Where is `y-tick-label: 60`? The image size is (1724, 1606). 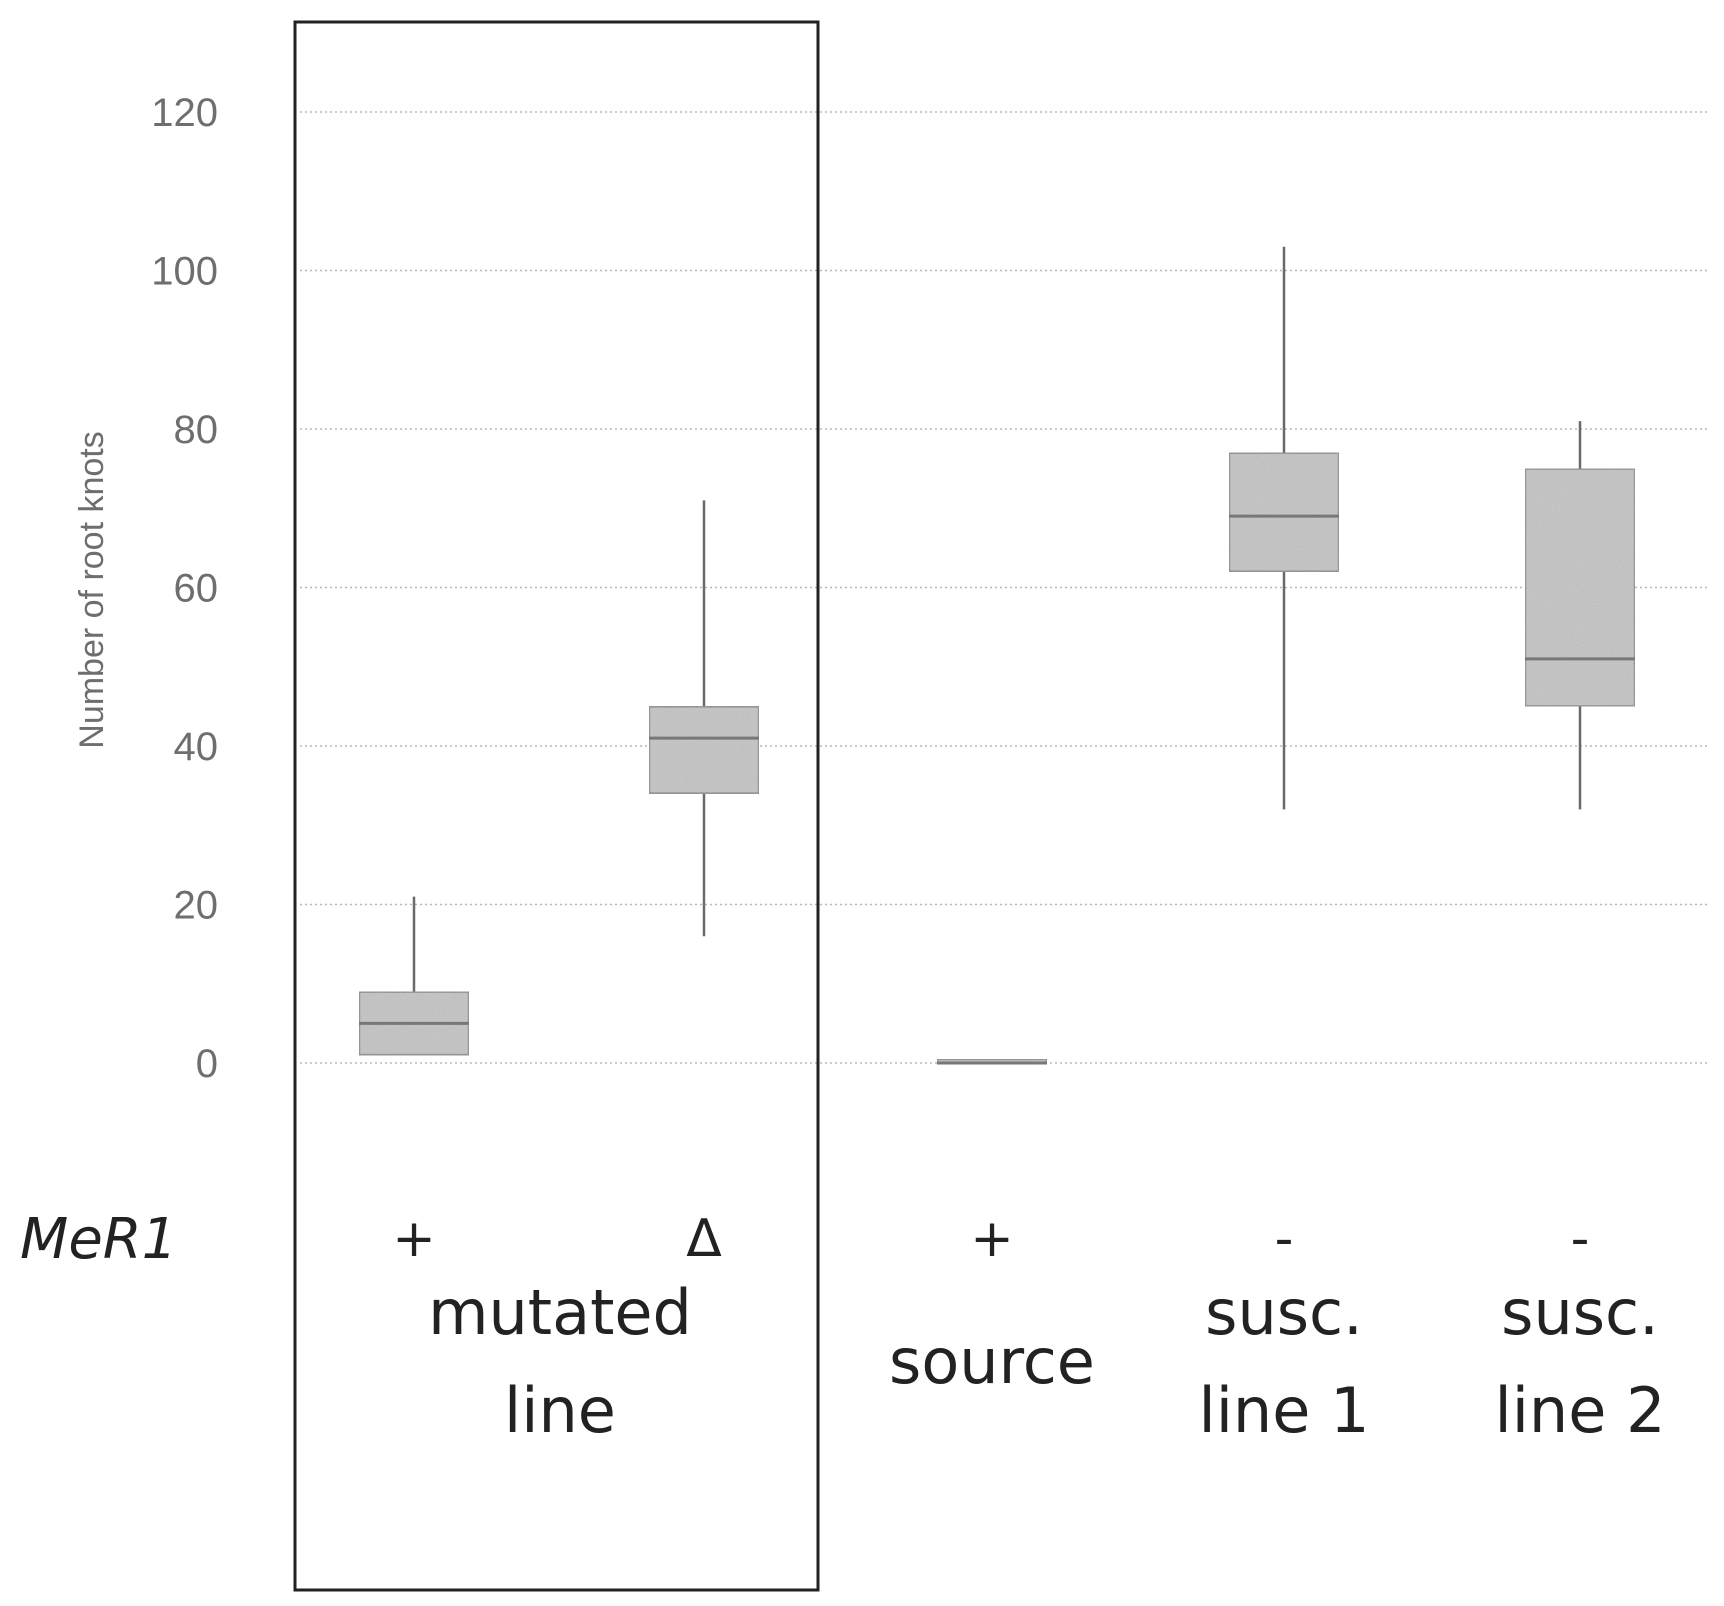
y-tick-label: 60 is located at coordinates (196, 589).